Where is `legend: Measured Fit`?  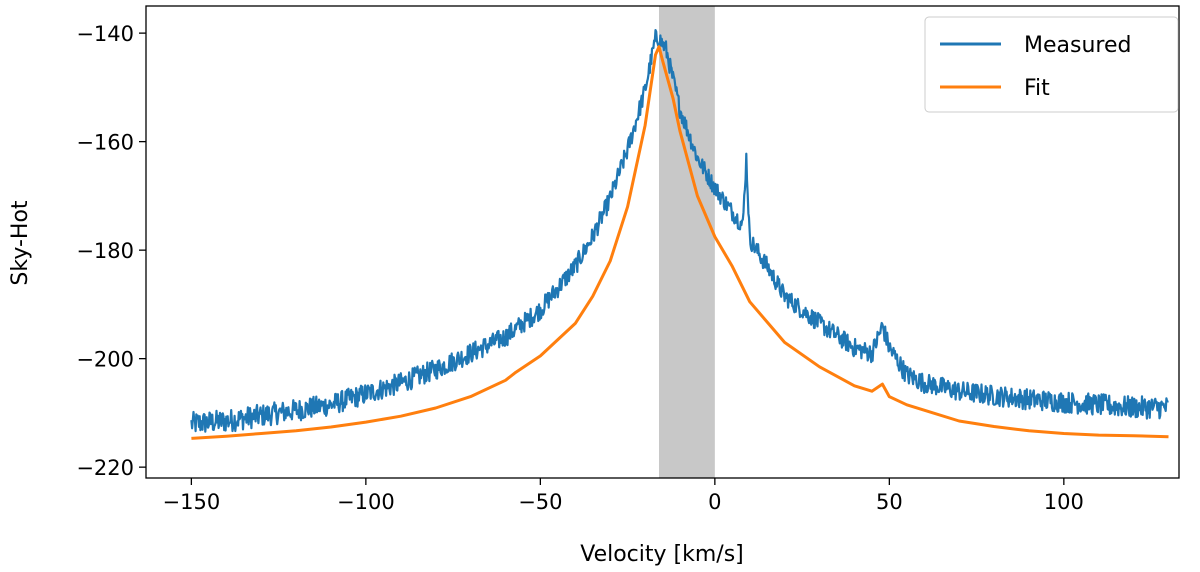
legend: Measured Fit is located at coordinates (1051, 64).